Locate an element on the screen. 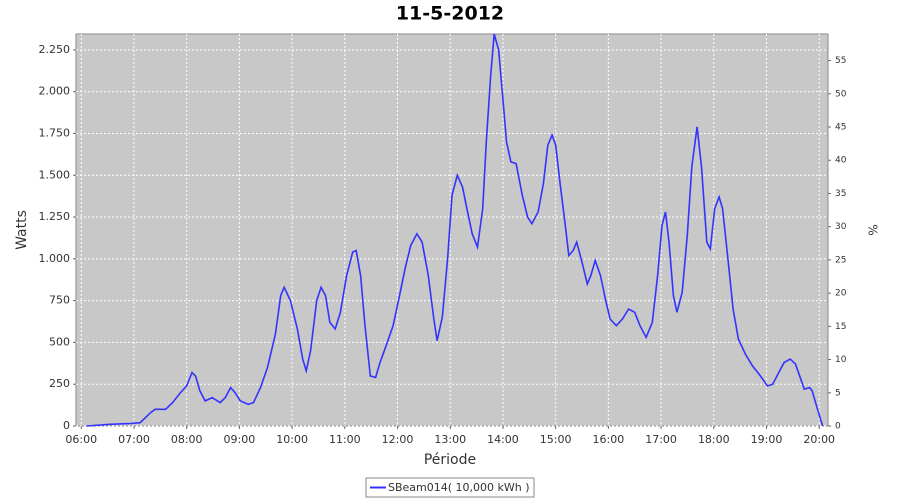 This screenshot has width=900, height=504. y2-tick-label: 30 is located at coordinates (841, 227).